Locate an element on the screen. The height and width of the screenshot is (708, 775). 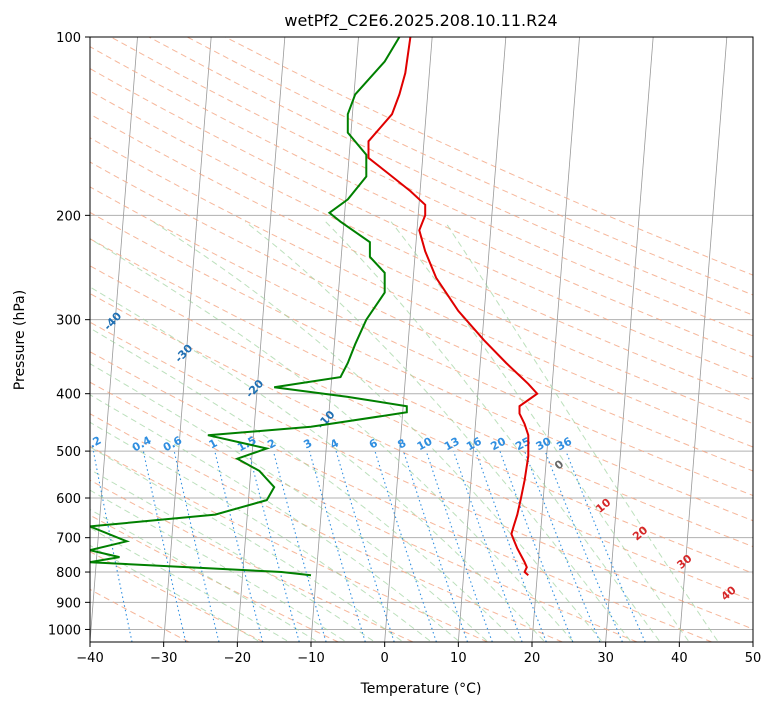
x-tick-label: 10 is located at coordinates (458, 658).